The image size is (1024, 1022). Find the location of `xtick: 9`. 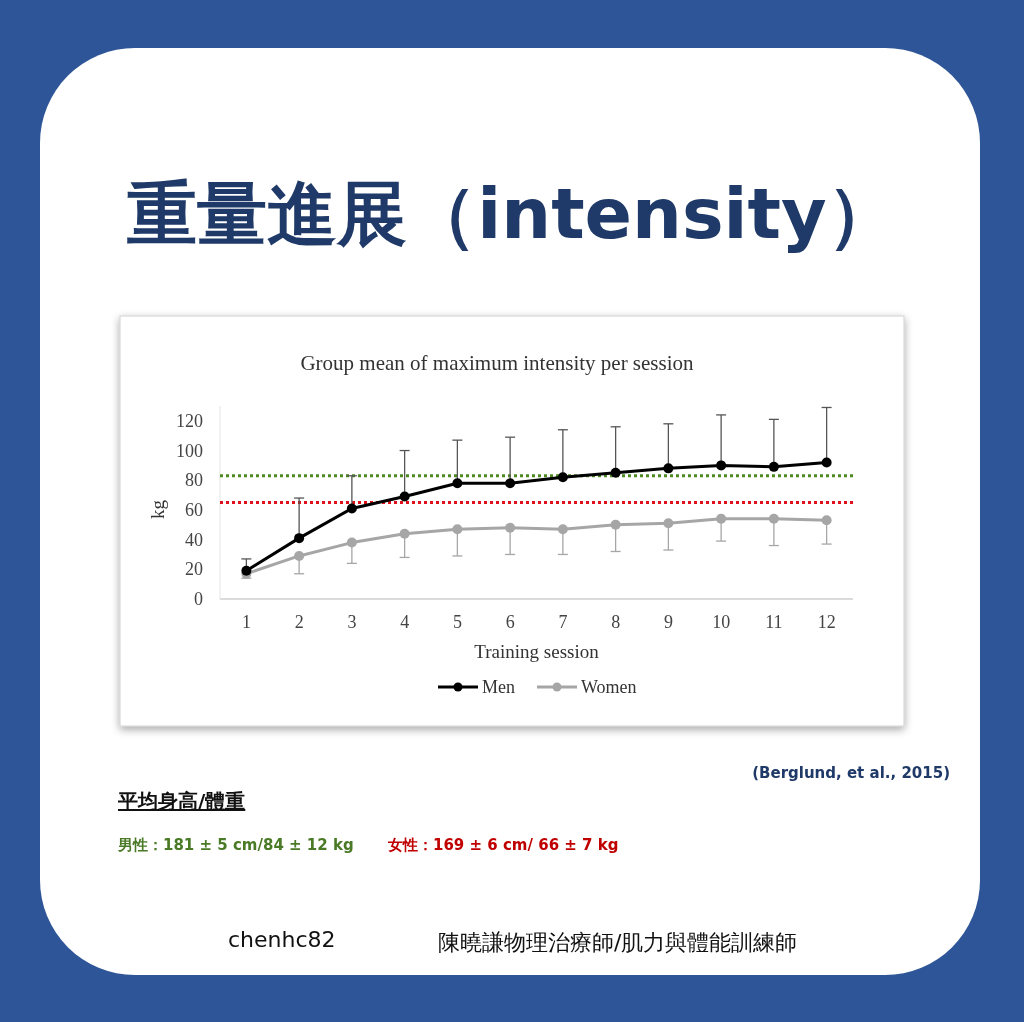

xtick: 9 is located at coordinates (668, 622).